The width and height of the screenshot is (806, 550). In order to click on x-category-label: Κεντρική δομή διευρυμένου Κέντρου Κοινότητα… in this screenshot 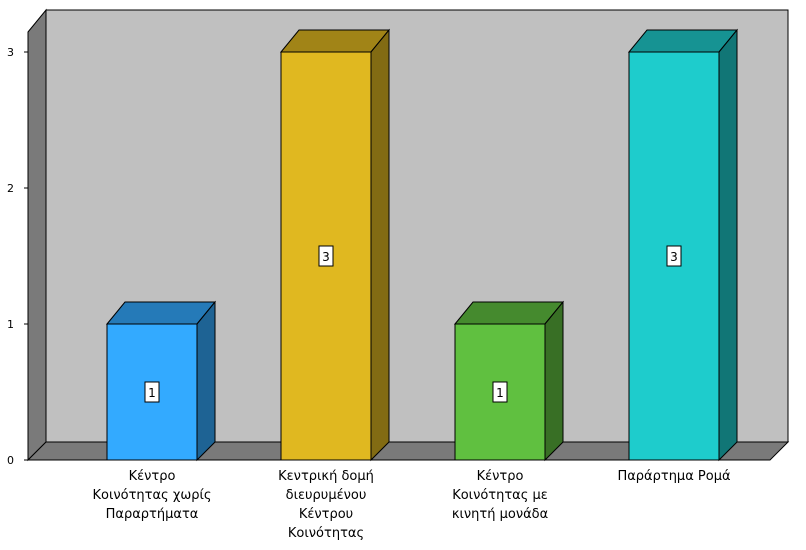, I will do `click(326, 505)`.